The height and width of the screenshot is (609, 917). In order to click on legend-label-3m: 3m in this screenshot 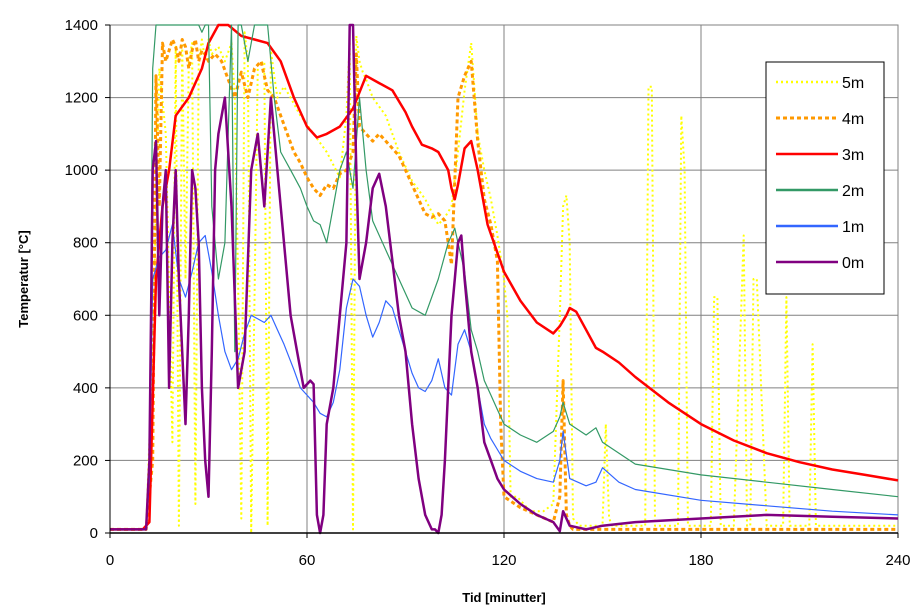, I will do `click(853, 155)`.